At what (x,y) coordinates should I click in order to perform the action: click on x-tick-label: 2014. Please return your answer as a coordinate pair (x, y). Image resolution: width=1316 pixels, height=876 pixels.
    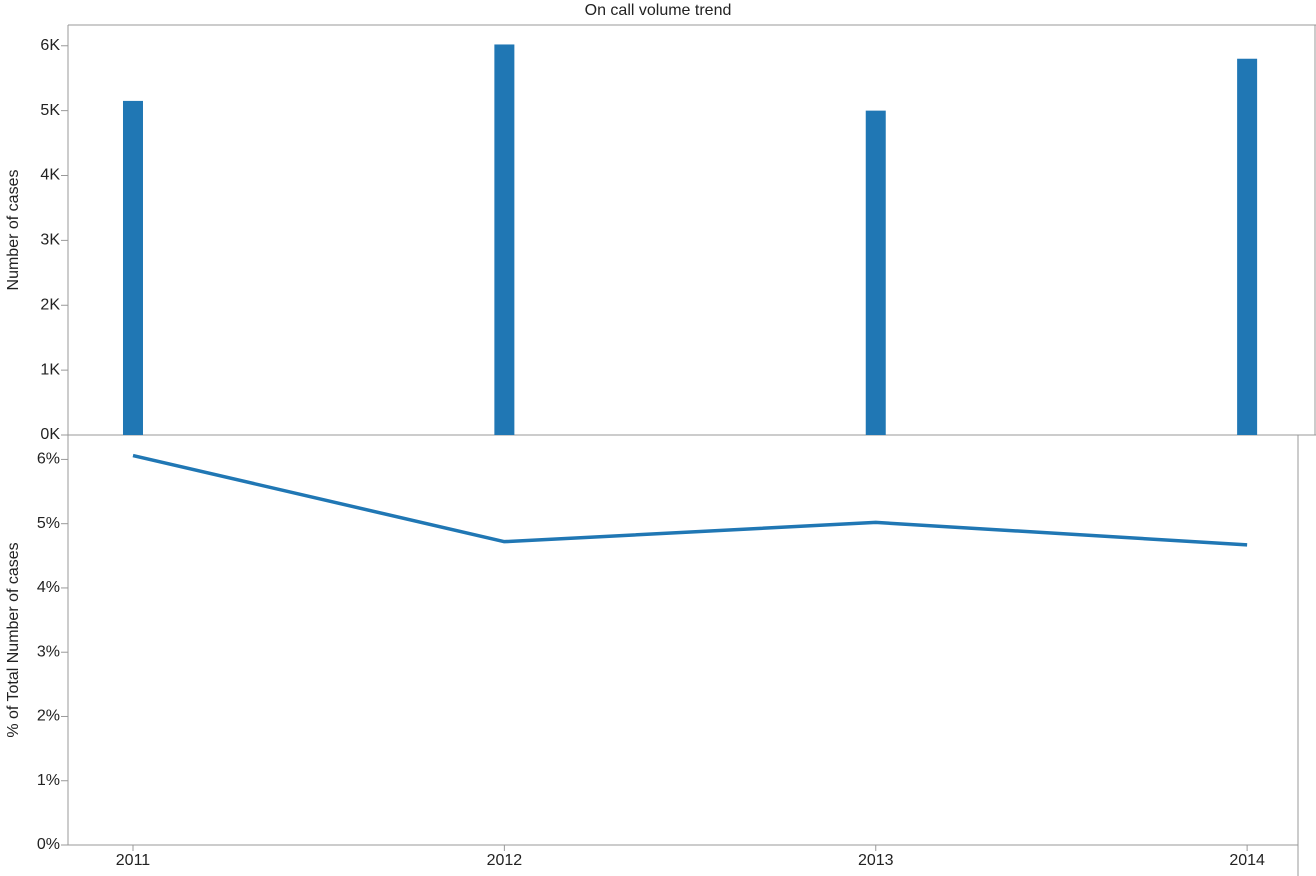
    Looking at the image, I should click on (1247, 860).